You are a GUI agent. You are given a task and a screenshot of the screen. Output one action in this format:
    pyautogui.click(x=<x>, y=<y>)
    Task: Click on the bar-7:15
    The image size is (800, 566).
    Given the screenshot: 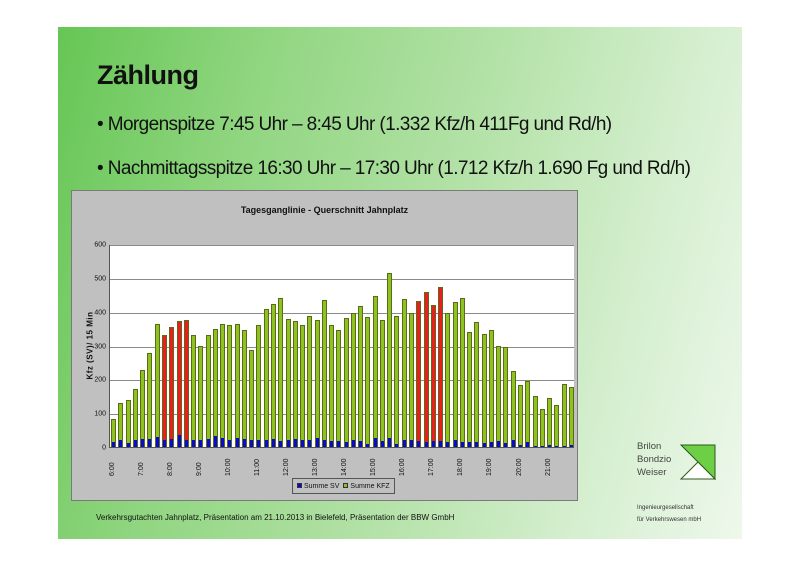 What is the action you would take?
    pyautogui.click(x=150, y=399)
    